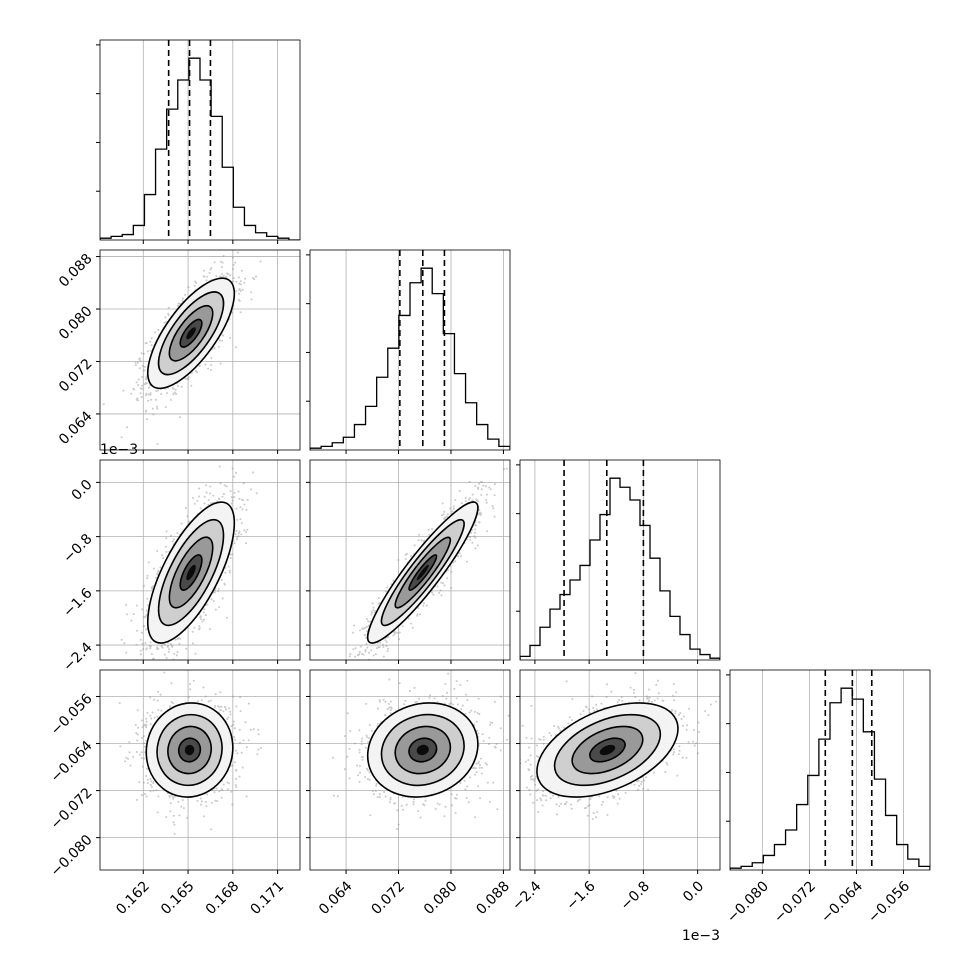  I want to click on xtick-label: 0.064, so click(336, 898).